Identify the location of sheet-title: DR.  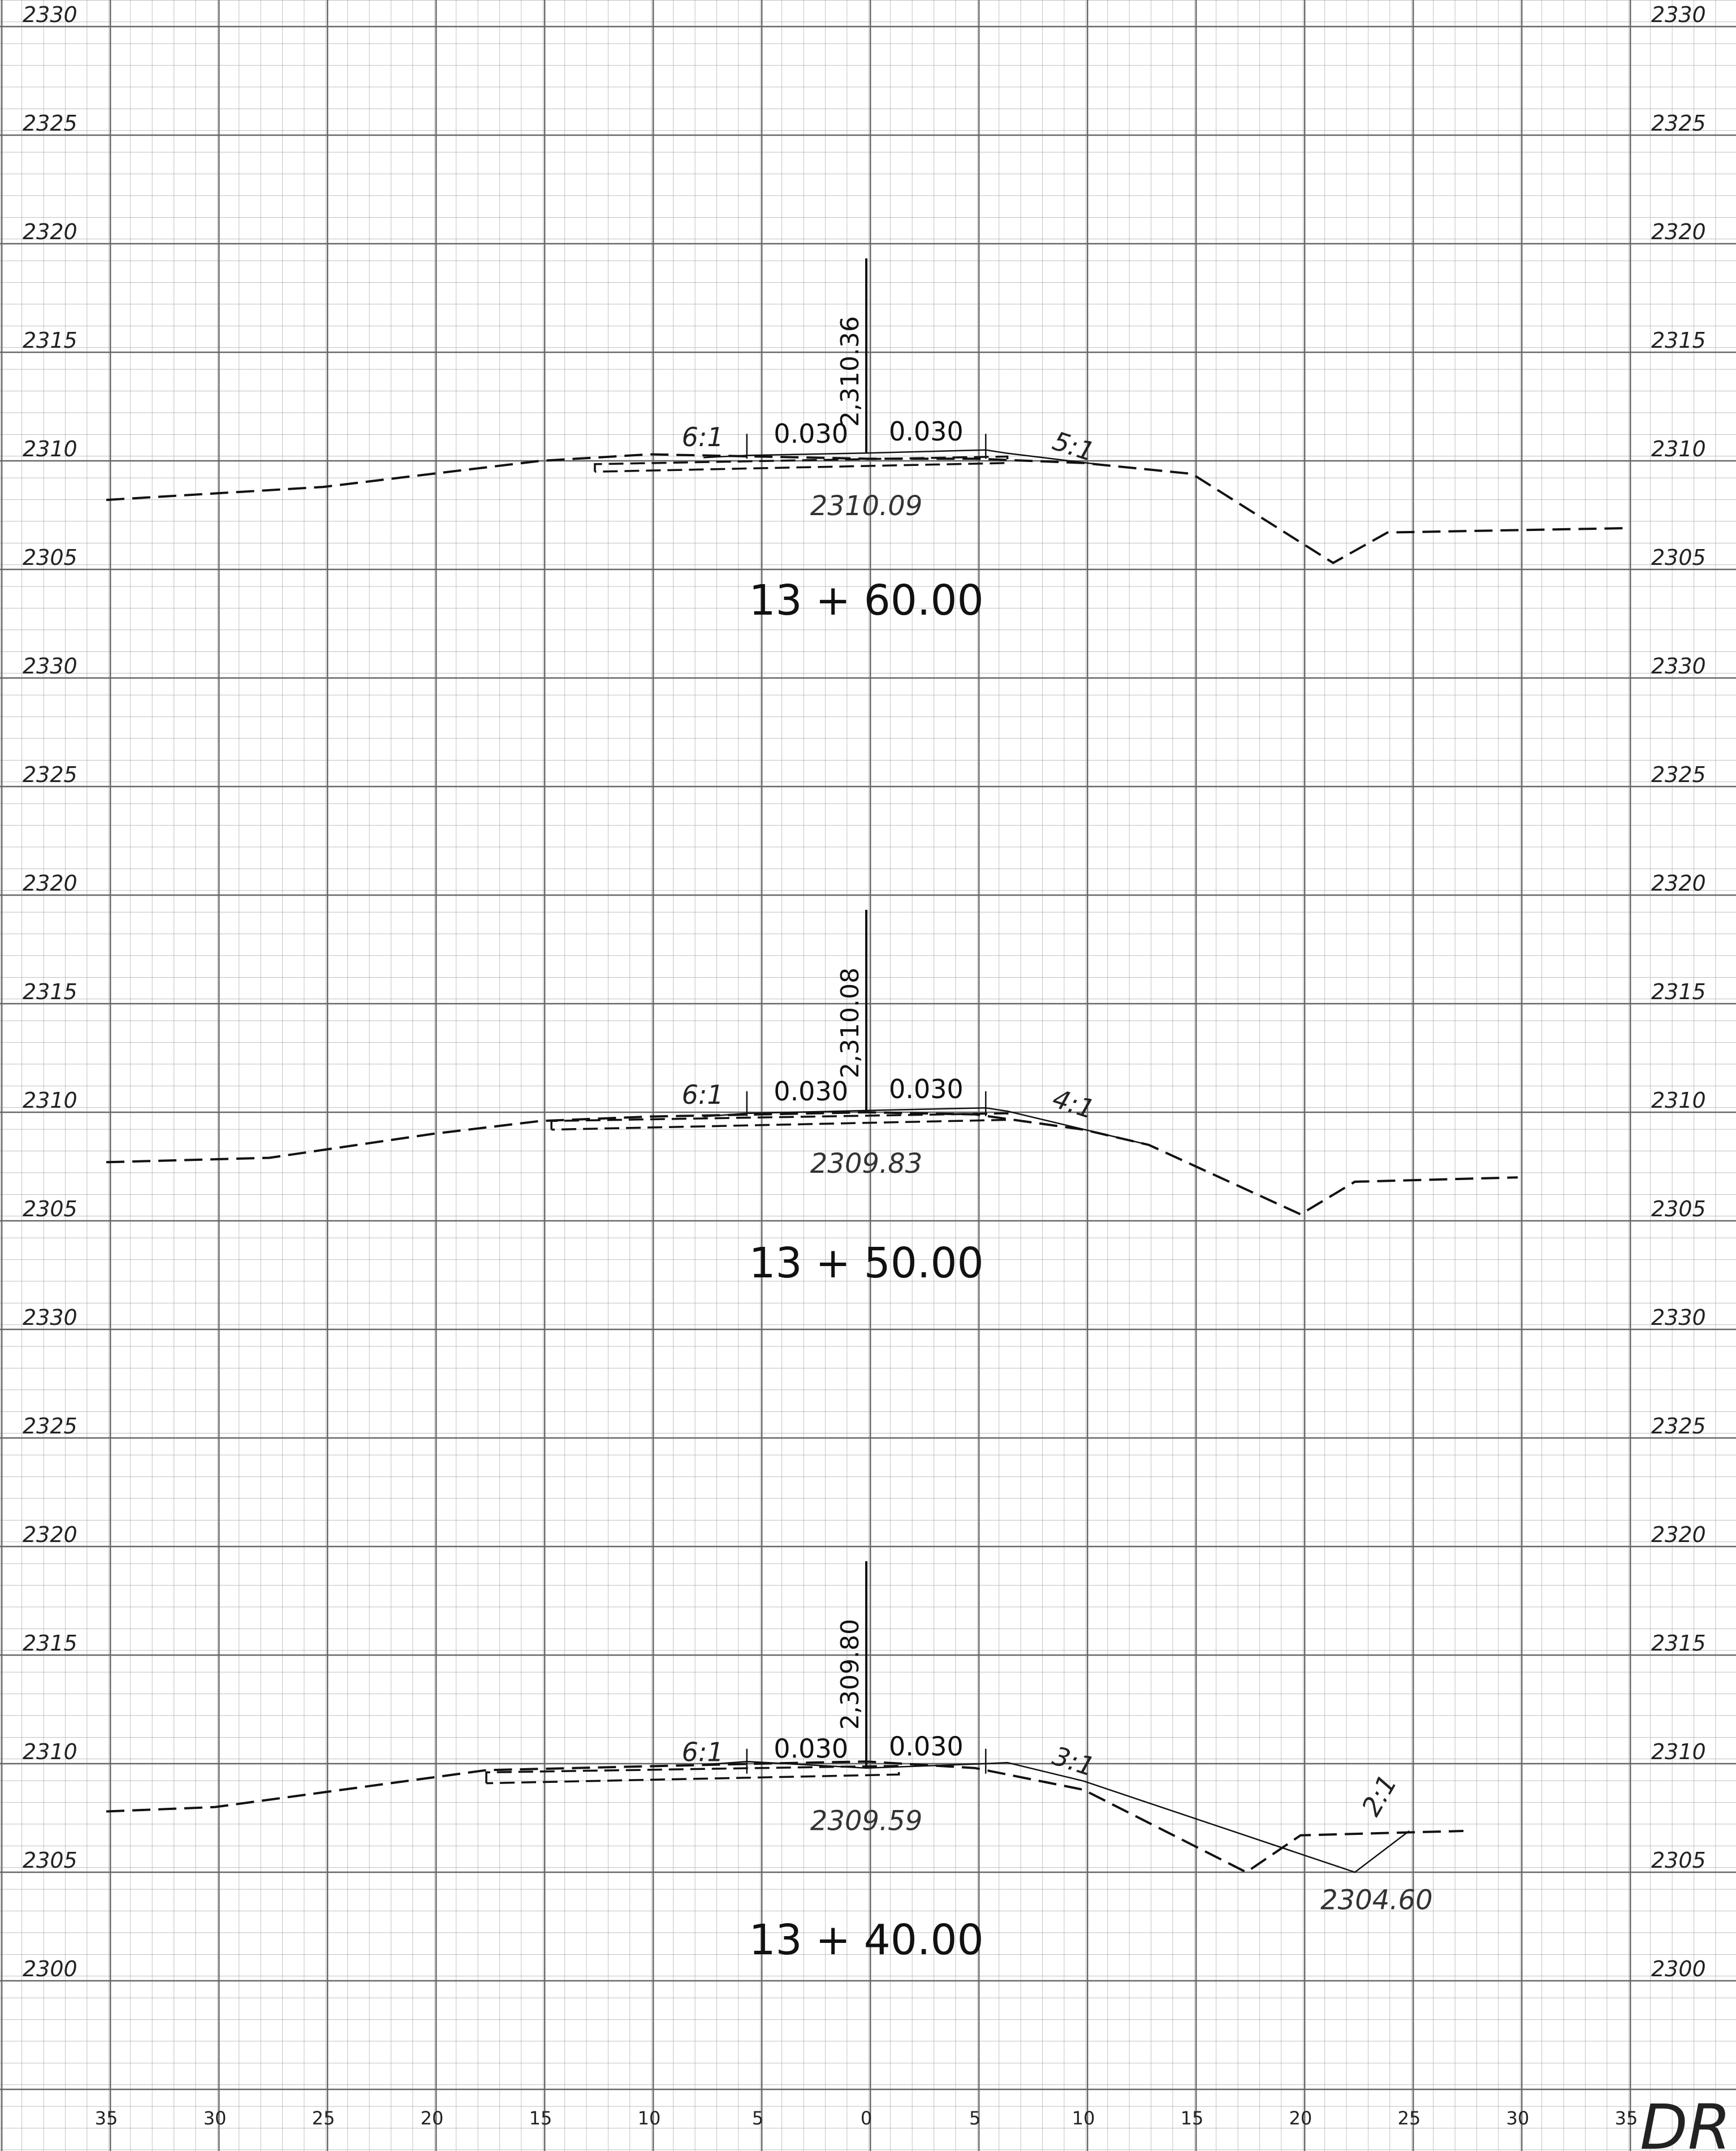
(1685, 2121).